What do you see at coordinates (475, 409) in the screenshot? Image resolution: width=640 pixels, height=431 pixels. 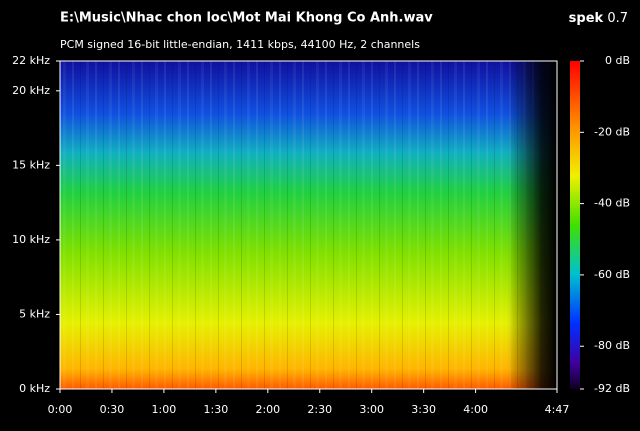 I see `x-tick-label: 4:00` at bounding box center [475, 409].